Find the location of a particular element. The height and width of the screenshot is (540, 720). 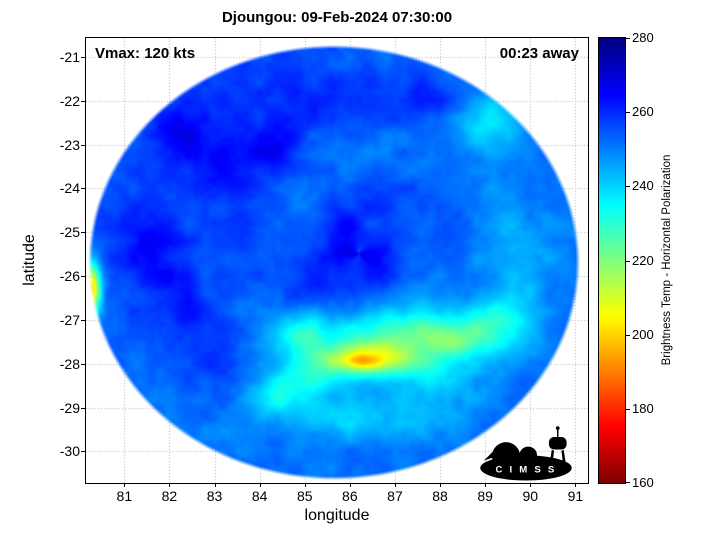

y-tick-label: -23 is located at coordinates (69, 144).